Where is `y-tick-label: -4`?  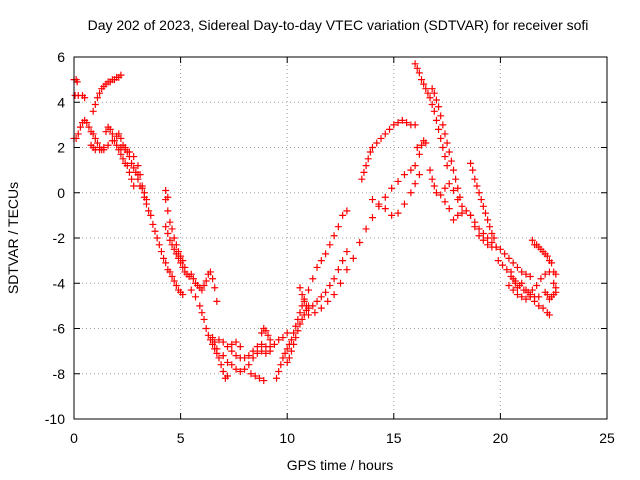
y-tick-label: -4 is located at coordinates (59, 283).